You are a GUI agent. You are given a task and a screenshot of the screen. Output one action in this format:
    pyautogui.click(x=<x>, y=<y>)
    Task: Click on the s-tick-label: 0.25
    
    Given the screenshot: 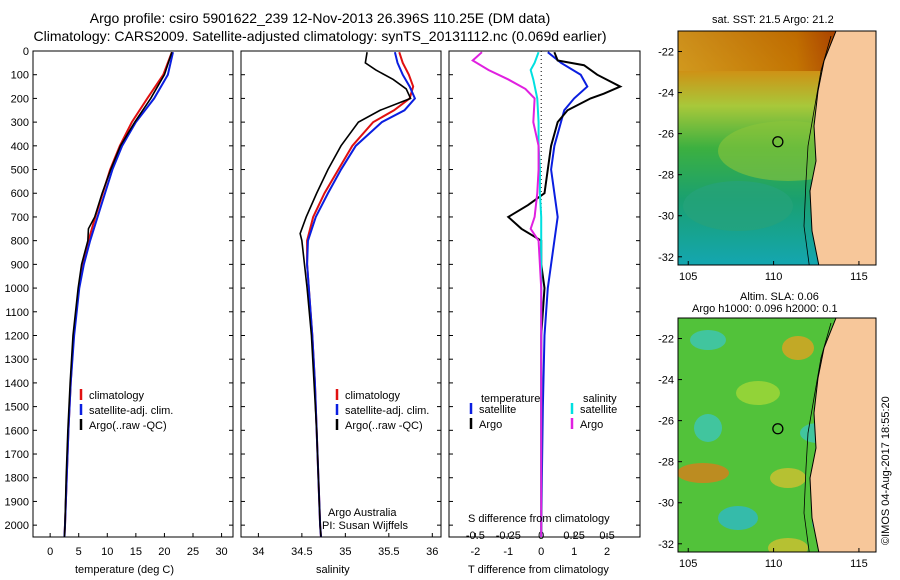 What is the action you would take?
    pyautogui.click(x=573, y=536)
    